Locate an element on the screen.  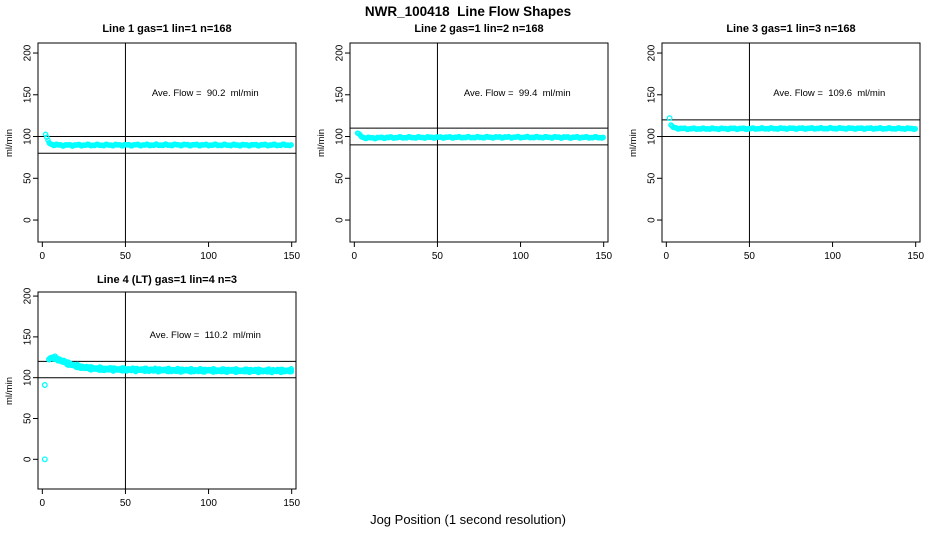
panel-3-ave-flow-annotation: Ave. Flow = 109.6 ml/min is located at coordinates (829, 93).